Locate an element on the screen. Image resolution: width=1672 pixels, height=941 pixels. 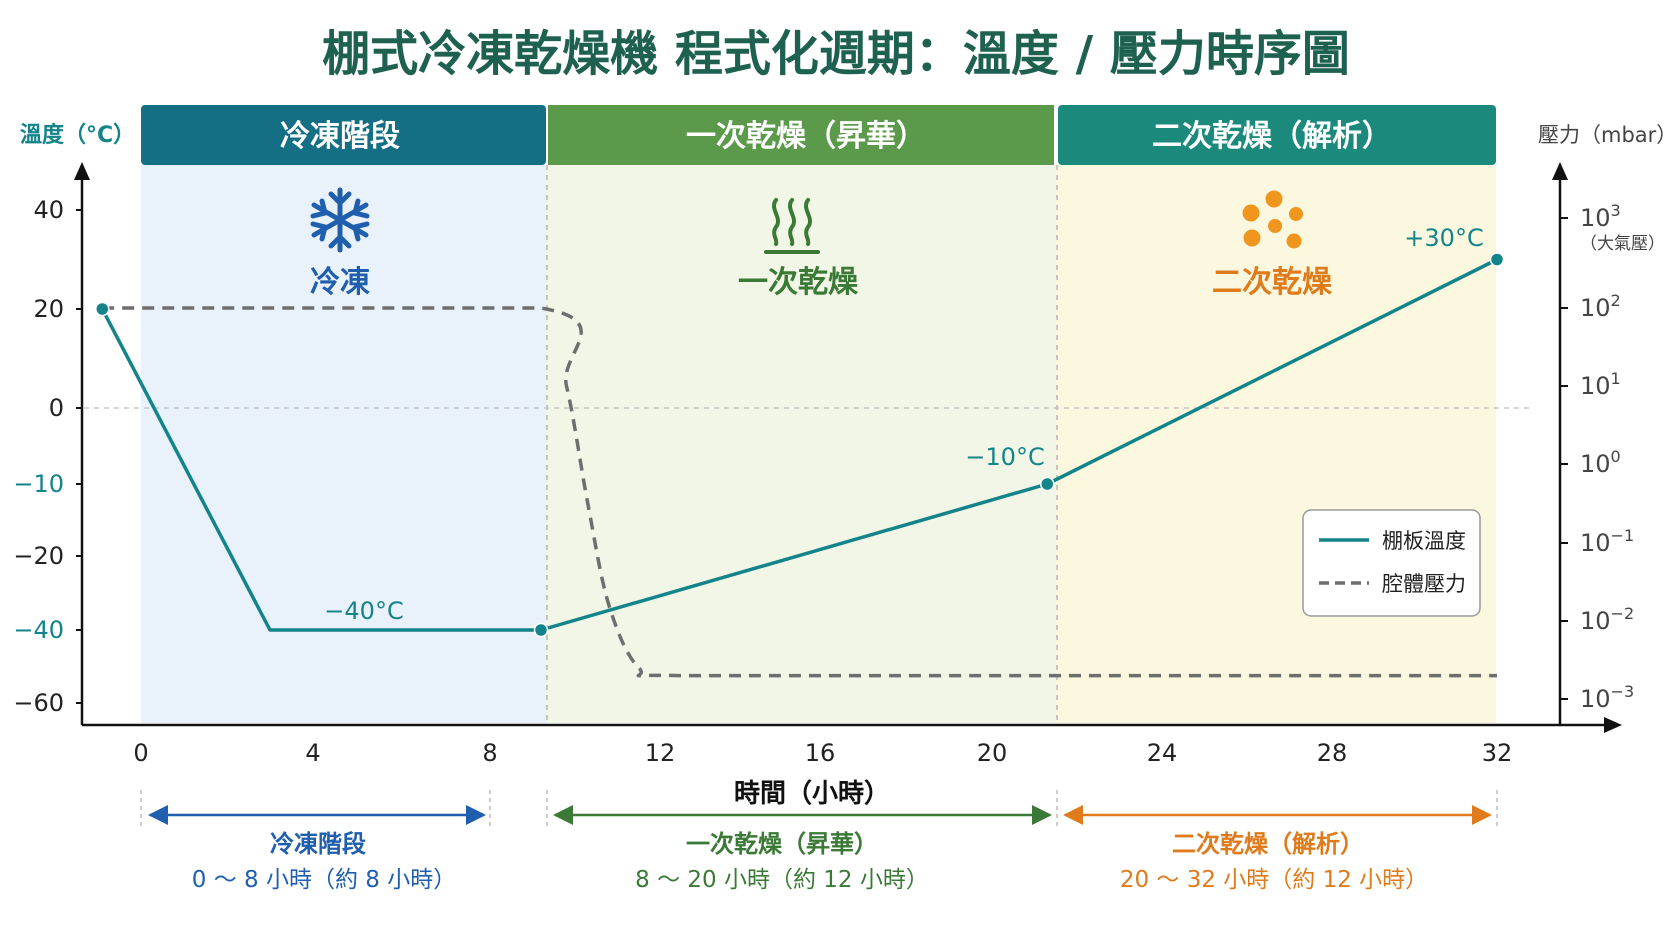
annotation-plus30: +30°C is located at coordinates (1443, 238).